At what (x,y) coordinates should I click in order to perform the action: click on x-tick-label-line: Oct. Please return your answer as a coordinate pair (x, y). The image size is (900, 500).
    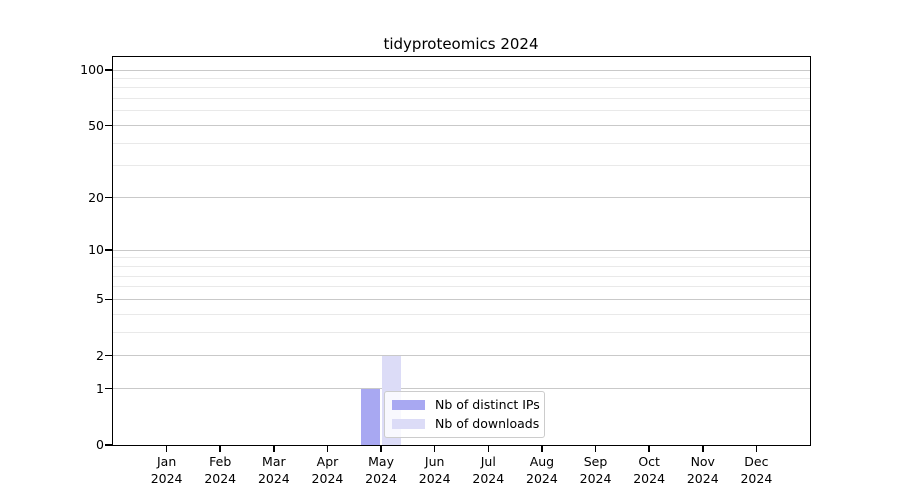
    Looking at the image, I should click on (649, 461).